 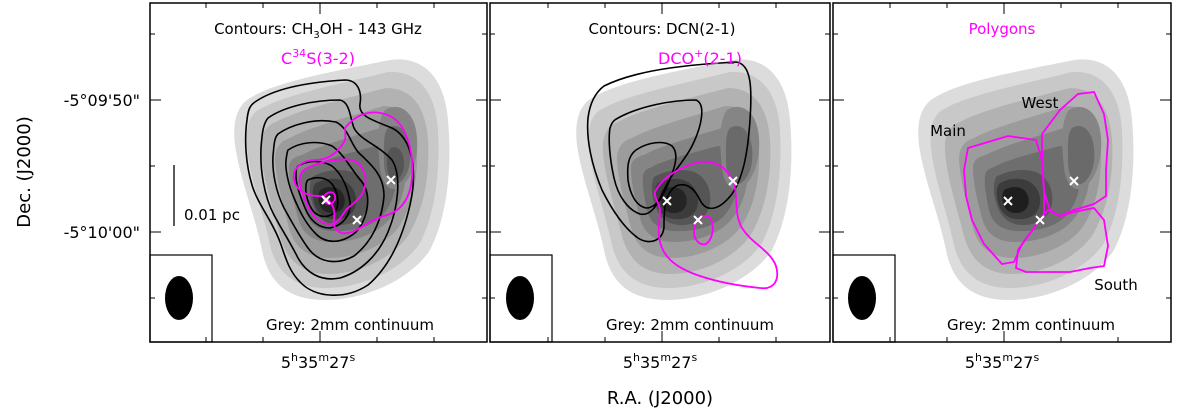 What do you see at coordinates (733, 181) in the screenshot?
I see `marker-west-middle` at bounding box center [733, 181].